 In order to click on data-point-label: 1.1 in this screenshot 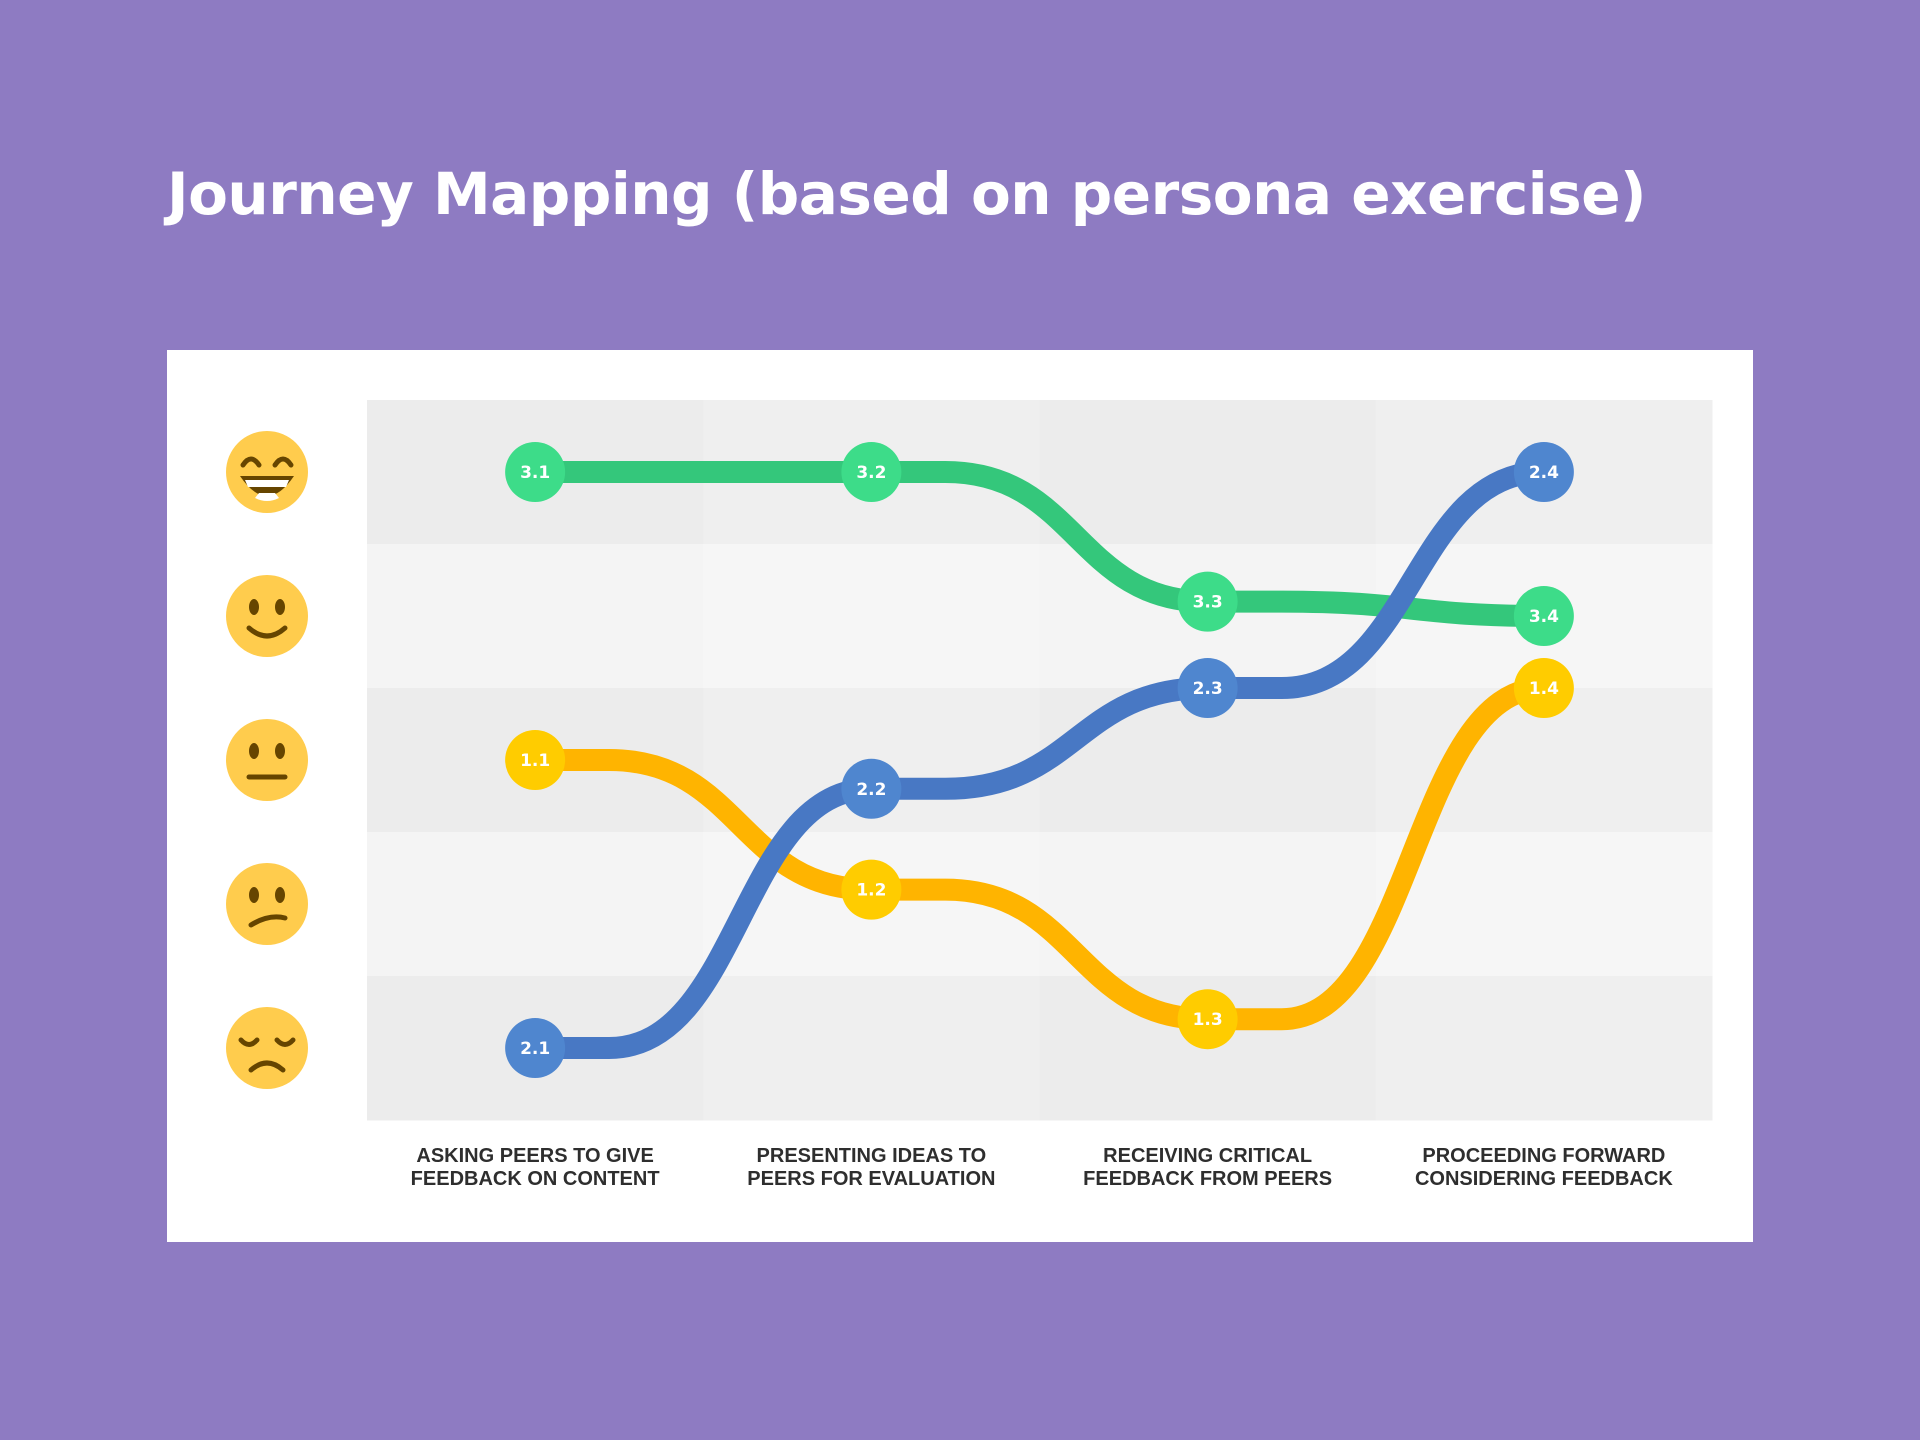, I will do `click(535, 761)`.